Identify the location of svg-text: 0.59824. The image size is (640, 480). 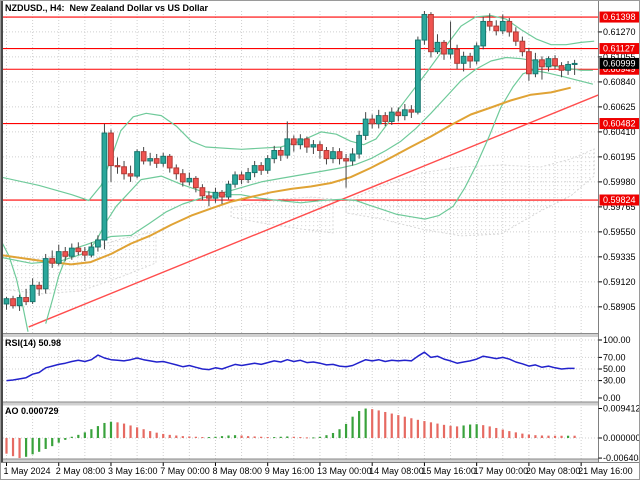
(619, 200).